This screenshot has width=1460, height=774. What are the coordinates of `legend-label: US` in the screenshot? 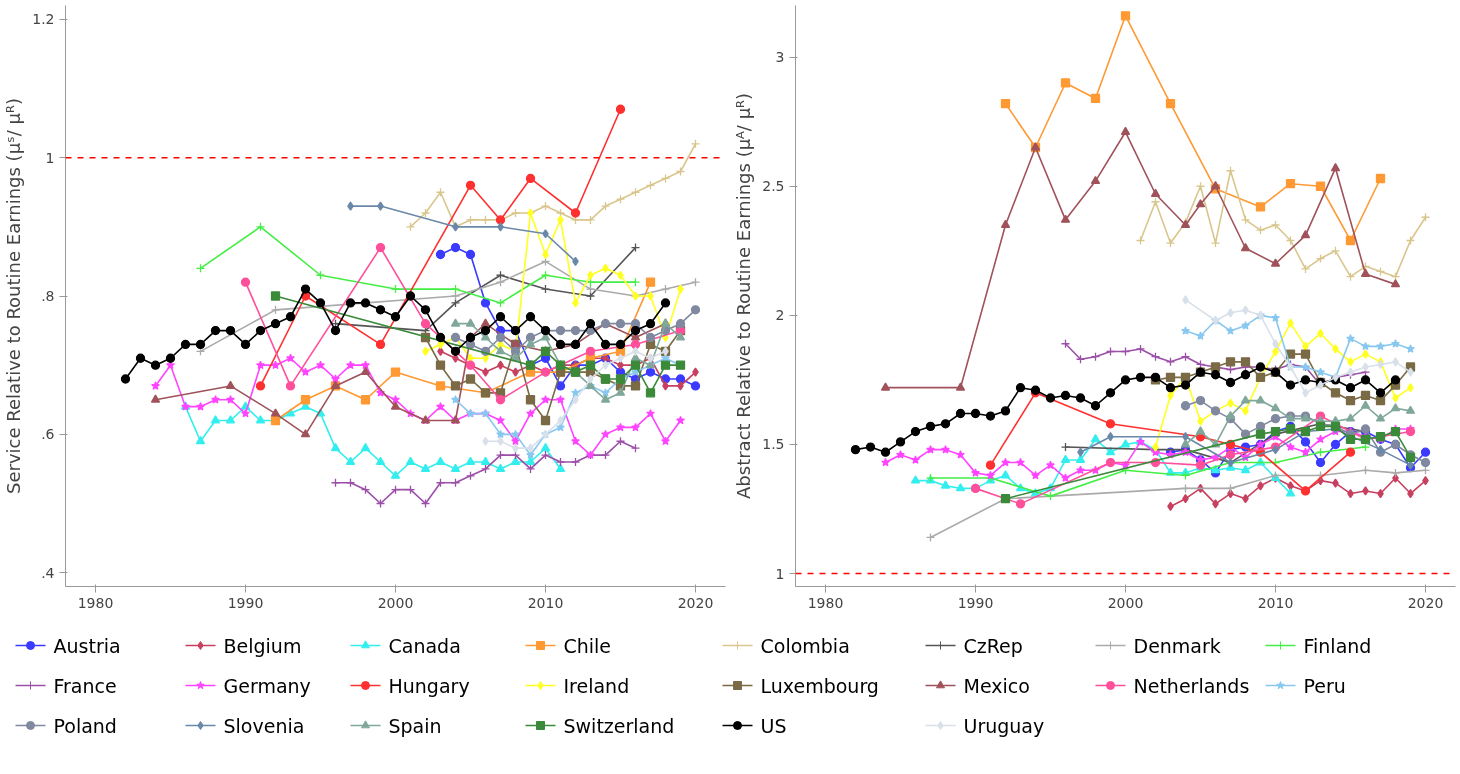 It's located at (773, 725).